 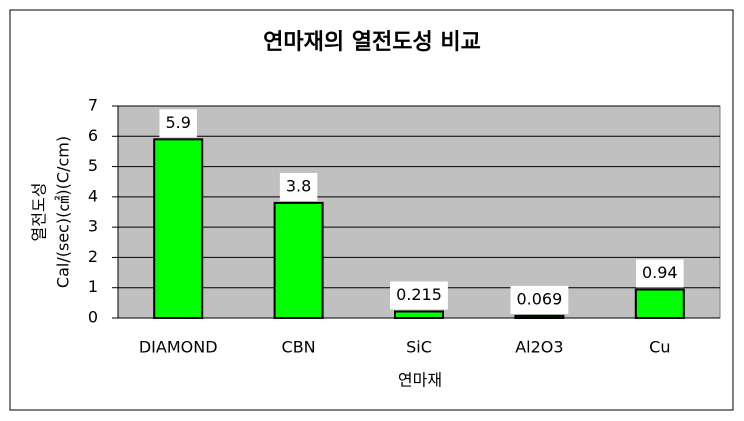 I want to click on x-tick-label: SiC, so click(x=419, y=347).